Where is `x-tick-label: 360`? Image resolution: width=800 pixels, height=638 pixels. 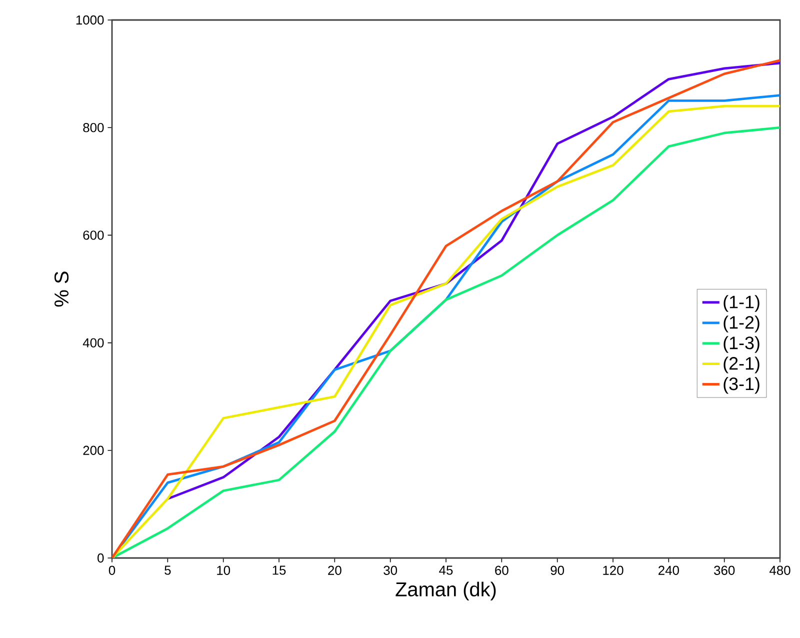 x-tick-label: 360 is located at coordinates (724, 570).